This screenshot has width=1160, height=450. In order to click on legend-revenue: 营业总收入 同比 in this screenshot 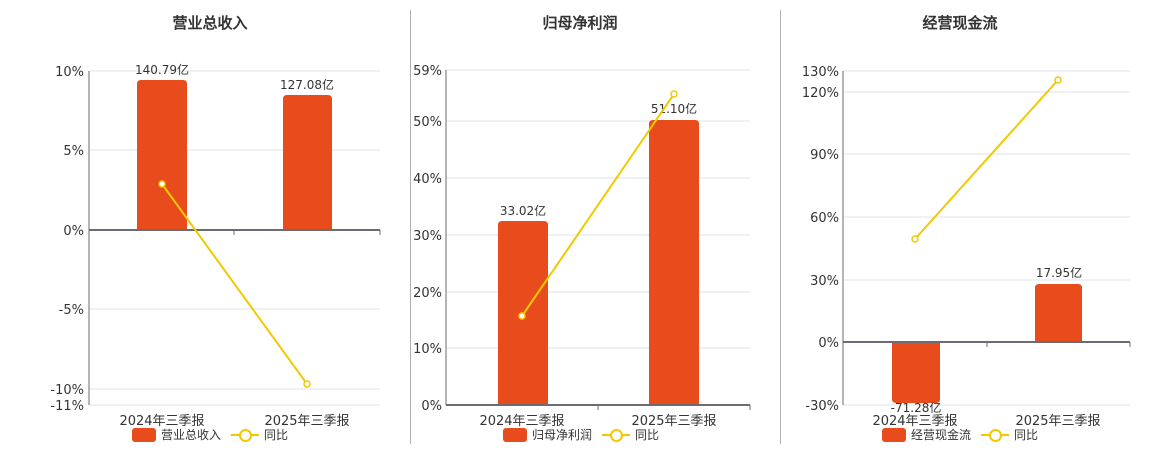, I will do `click(210, 434)`.